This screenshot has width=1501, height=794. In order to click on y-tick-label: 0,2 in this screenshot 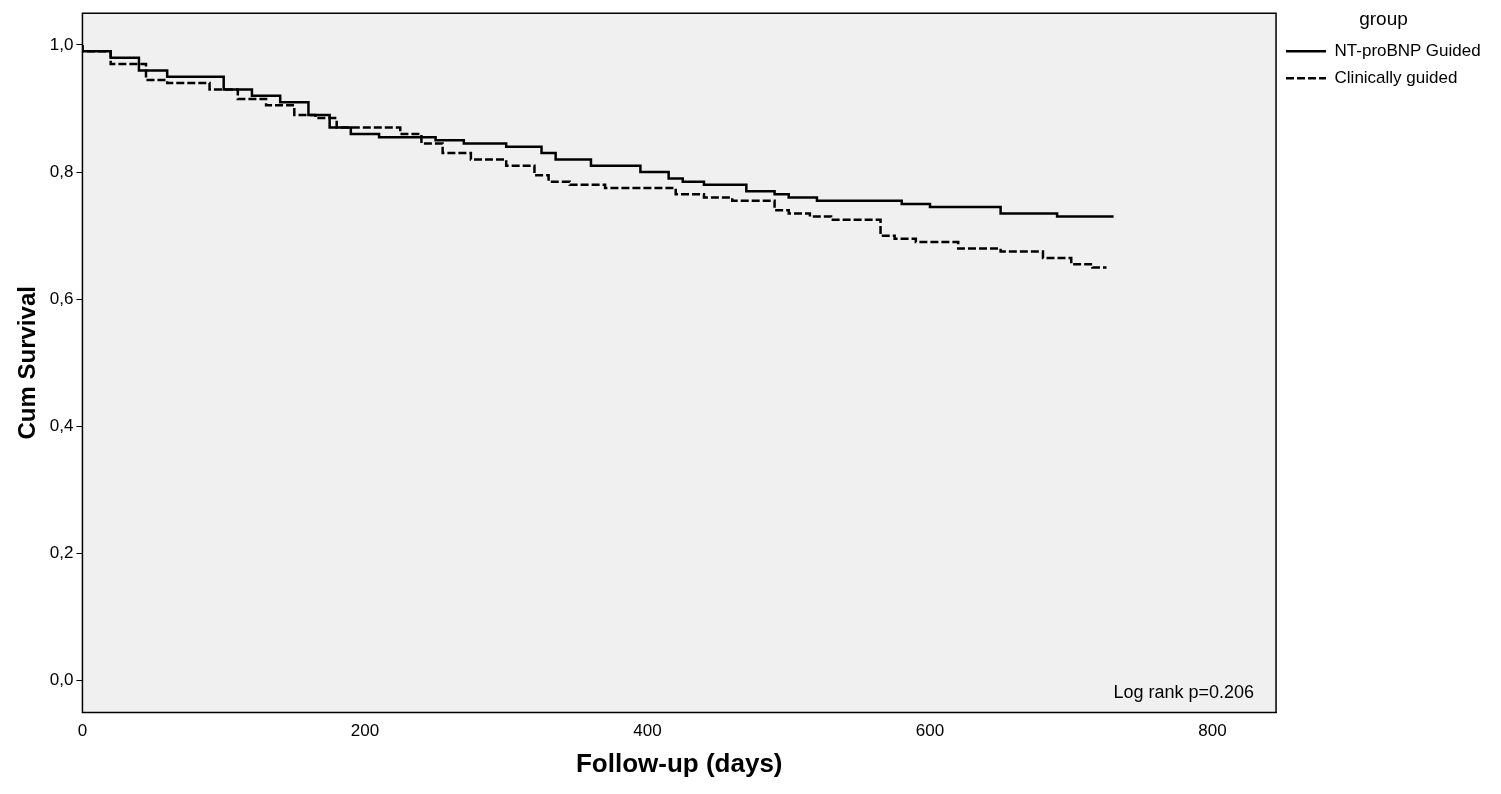, I will do `click(61, 553)`.